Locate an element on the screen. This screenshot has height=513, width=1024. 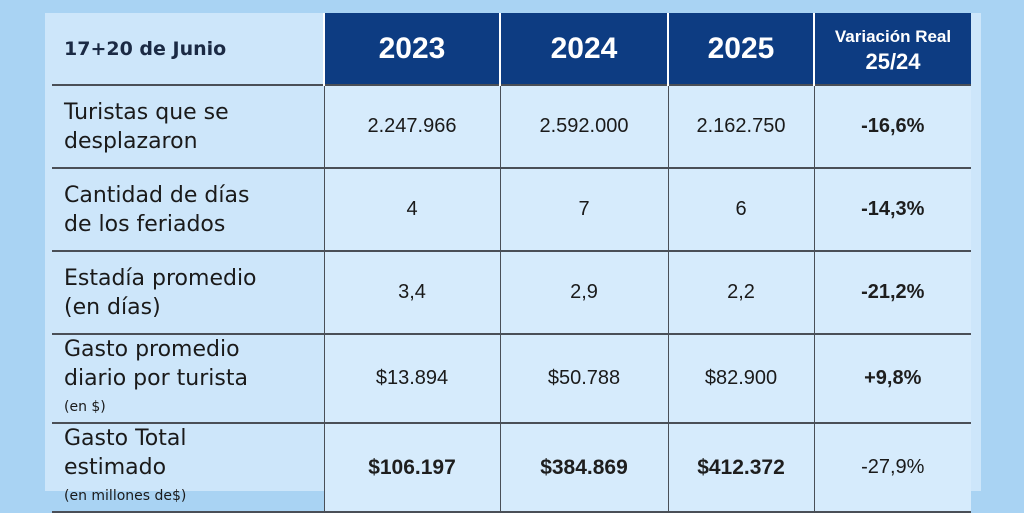
cell-2025: 2.162.750 is located at coordinates (740, 126).